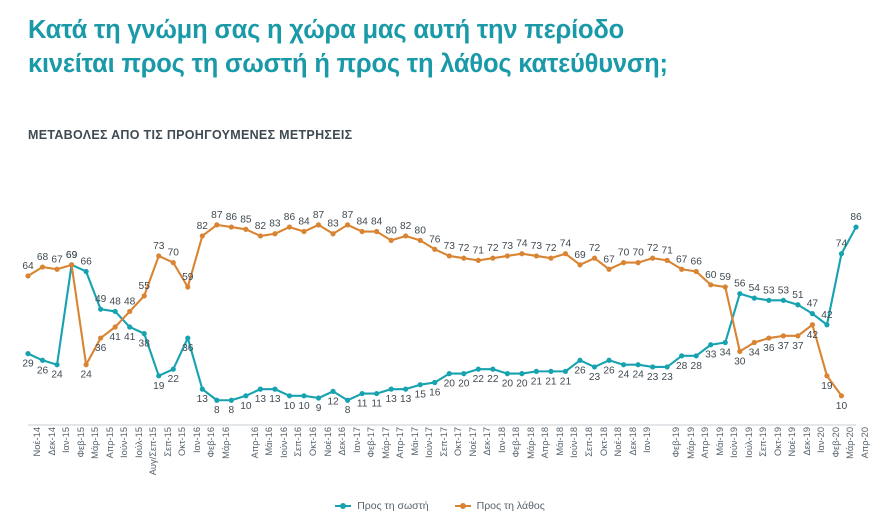 Image resolution: width=880 pixels, height=528 pixels. What do you see at coordinates (464, 384) in the screenshot?
I see `data-label: 20` at bounding box center [464, 384].